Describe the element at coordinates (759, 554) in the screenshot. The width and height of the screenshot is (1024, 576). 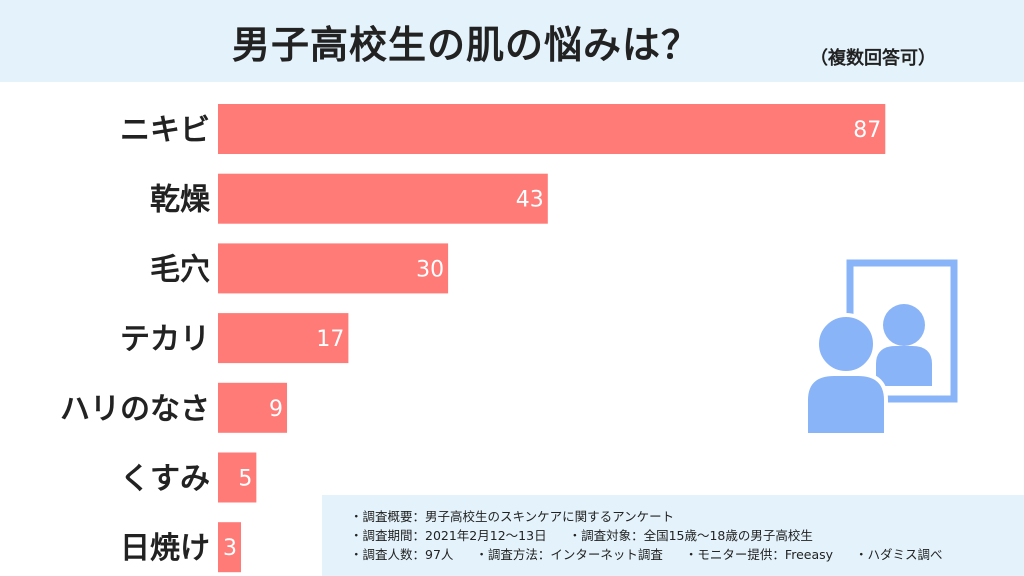
I see `note-monitor: ・モニター提供：Freeasy` at that location.